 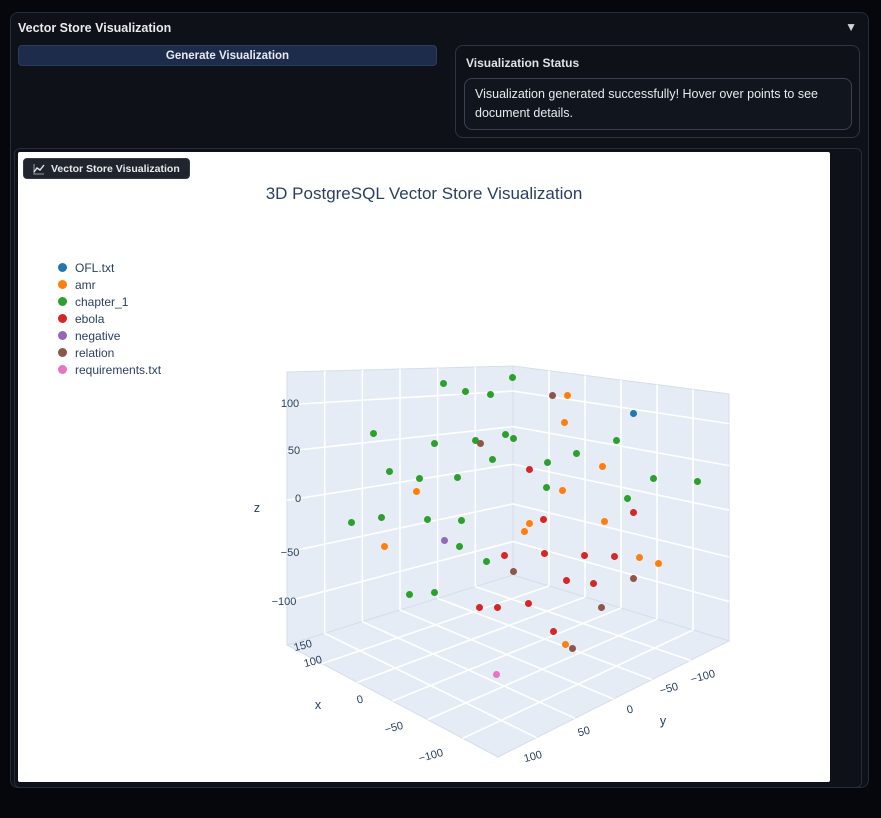 I want to click on app-title: Vector Store Visualization, so click(x=95, y=28).